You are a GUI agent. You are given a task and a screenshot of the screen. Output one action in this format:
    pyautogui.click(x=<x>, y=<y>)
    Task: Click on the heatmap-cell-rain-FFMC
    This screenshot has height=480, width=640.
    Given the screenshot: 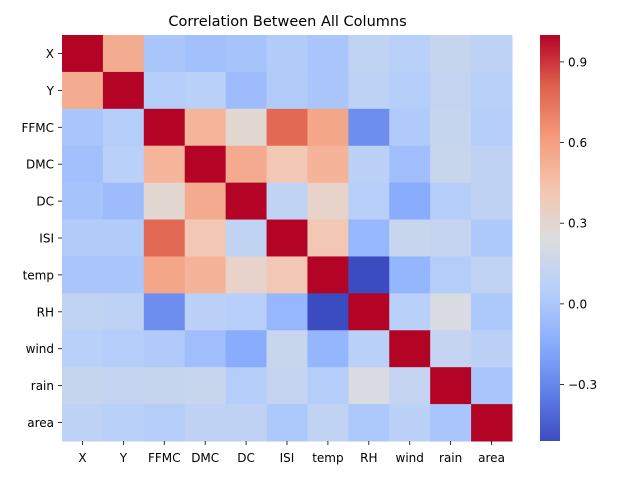 What is the action you would take?
    pyautogui.click(x=164, y=386)
    